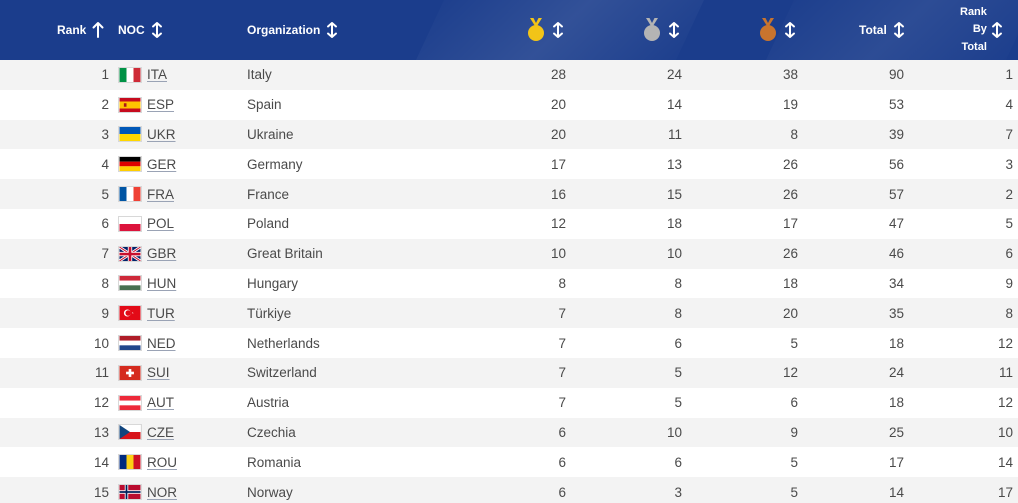 The image size is (1018, 503). Describe the element at coordinates (105, 105) in the screenshot. I see `rank-cell: 2` at that location.